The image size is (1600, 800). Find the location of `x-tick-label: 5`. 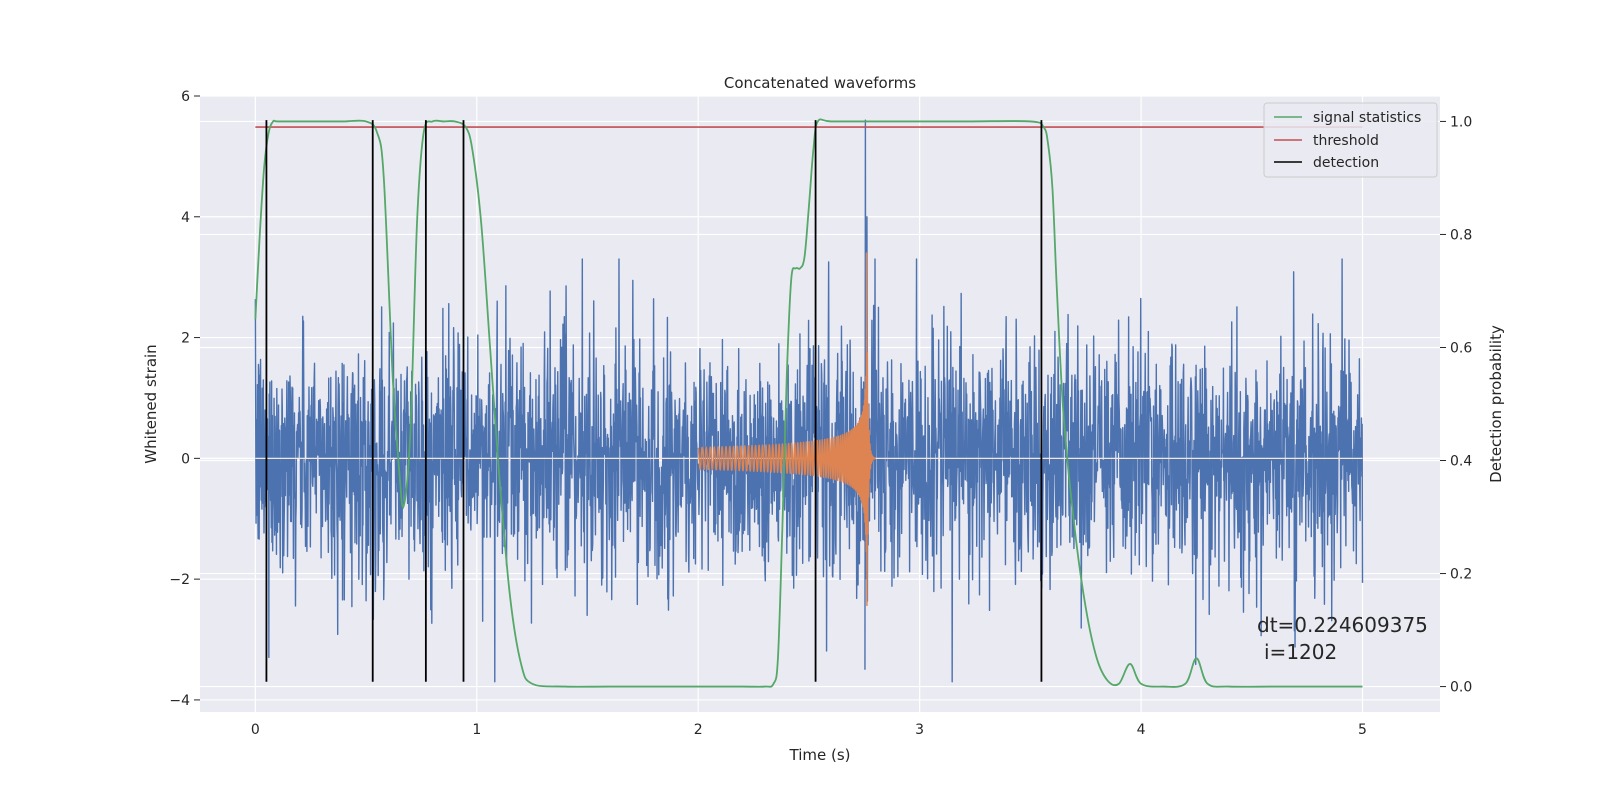

x-tick-label: 5 is located at coordinates (1362, 730).